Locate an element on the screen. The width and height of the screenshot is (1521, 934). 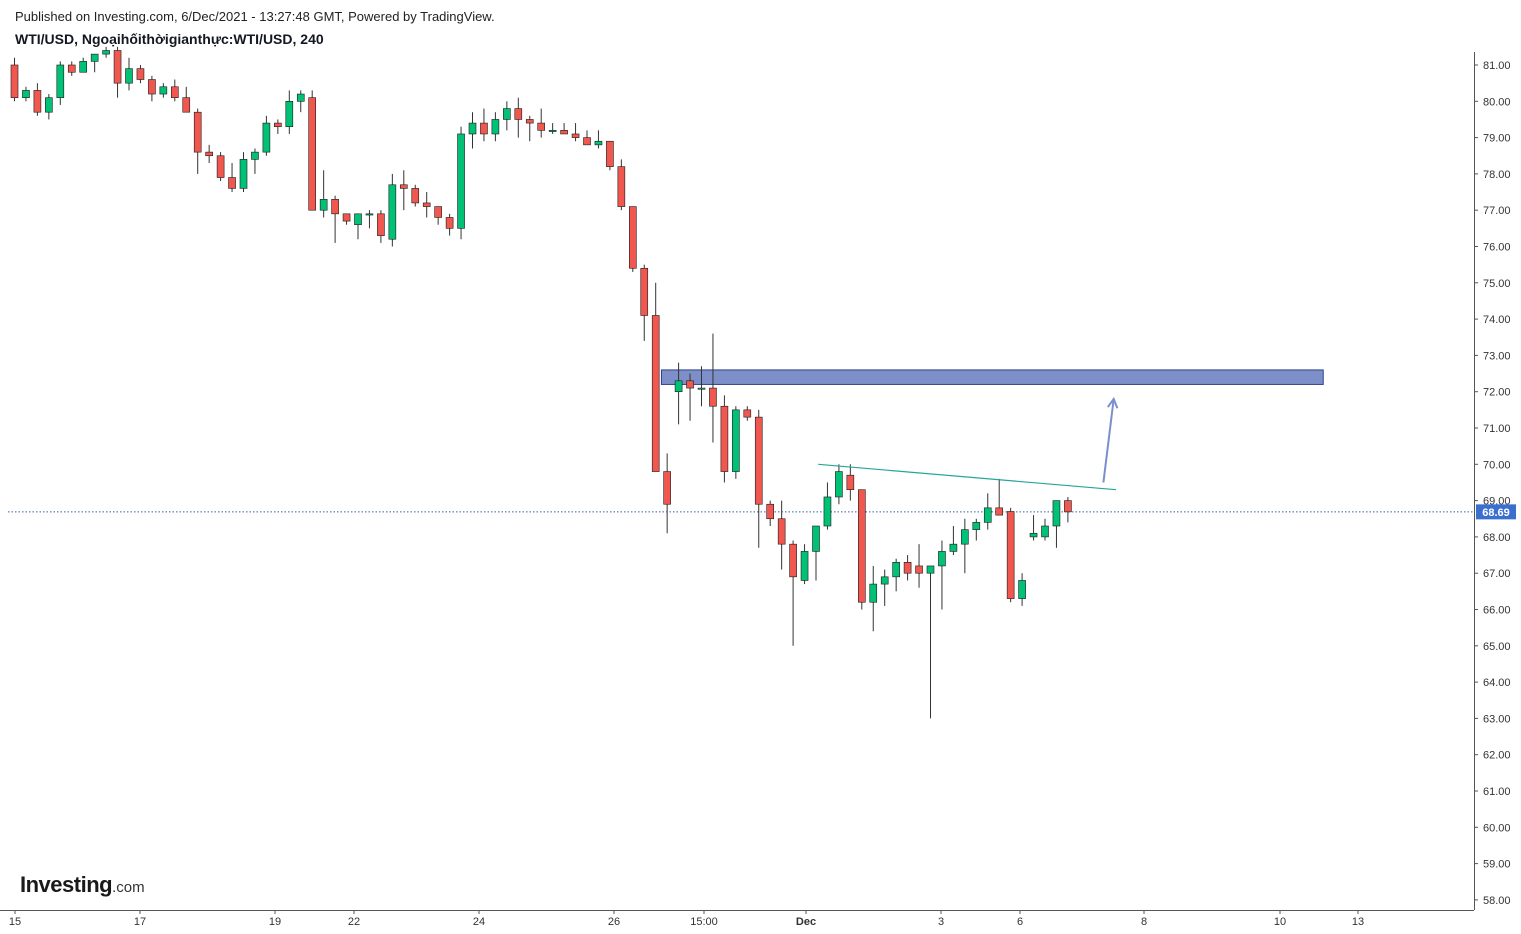
resistance-zone-rectangle is located at coordinates (992, 377).